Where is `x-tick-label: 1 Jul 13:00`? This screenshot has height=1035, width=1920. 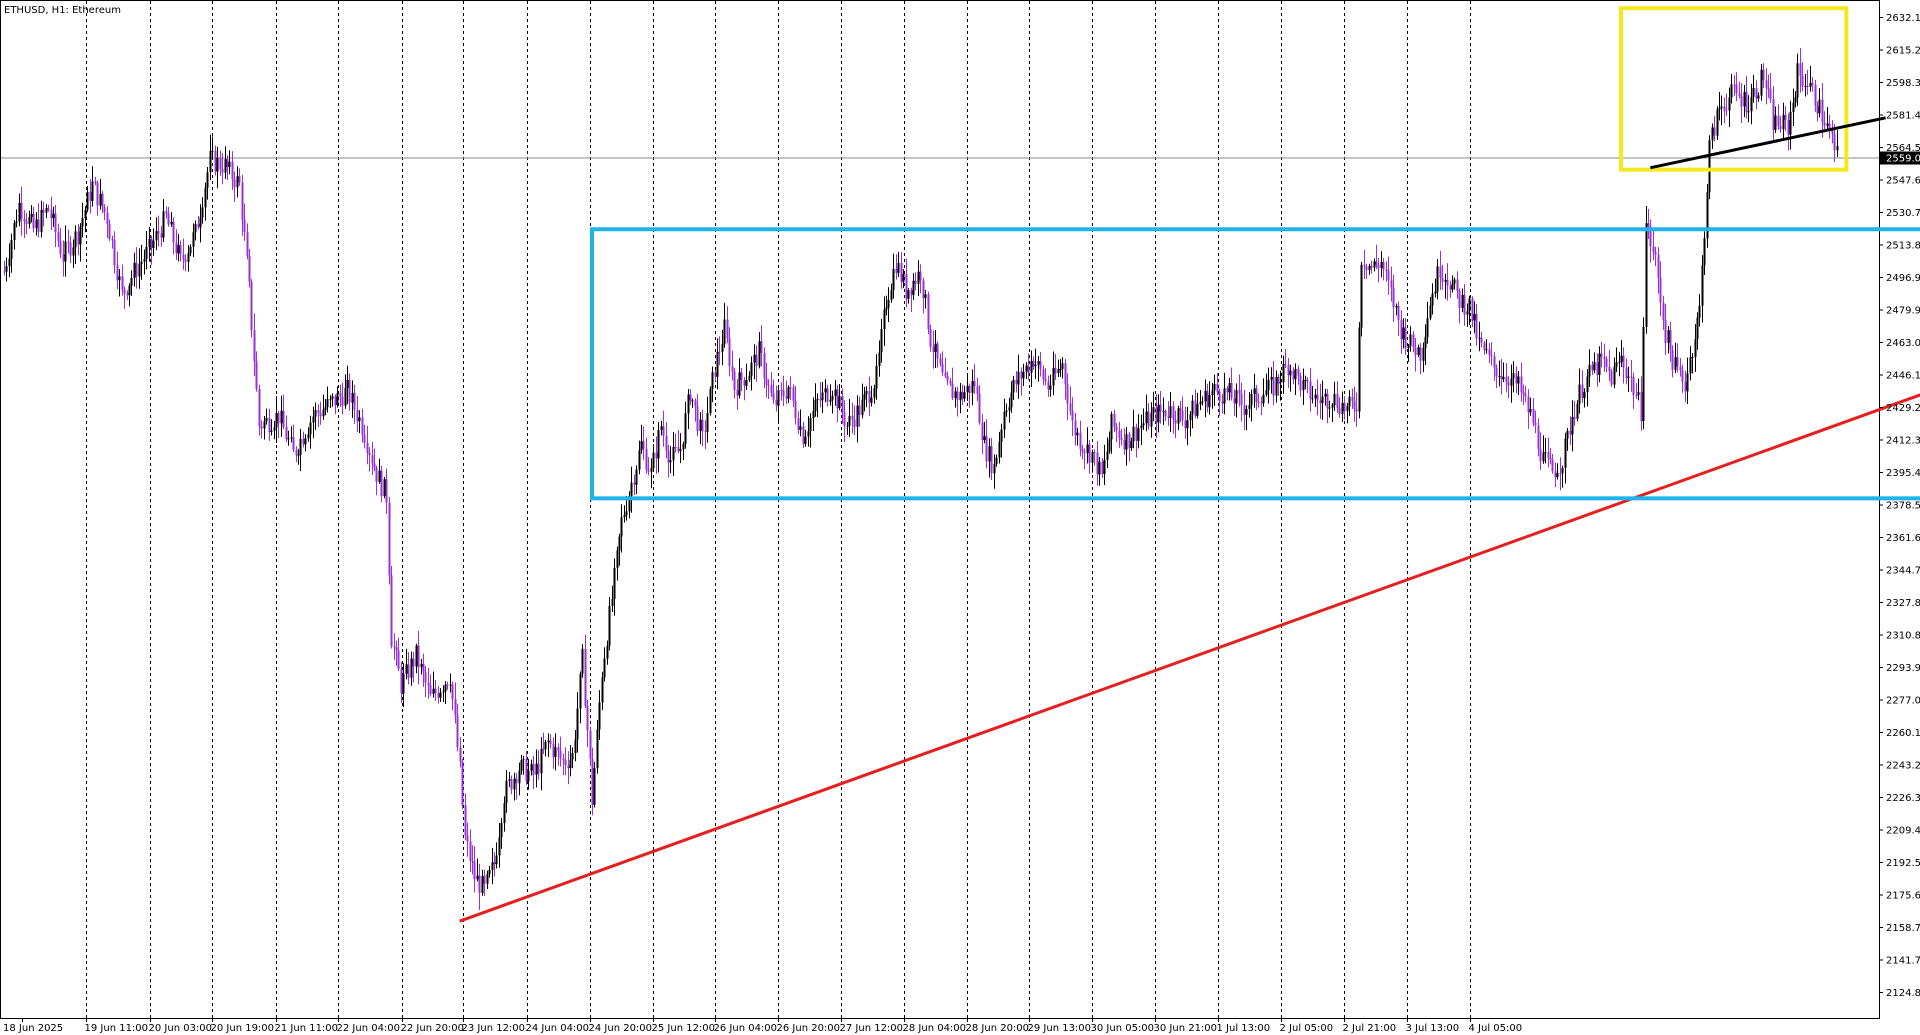 x-tick-label: 1 Jul 13:00 is located at coordinates (1244, 1028).